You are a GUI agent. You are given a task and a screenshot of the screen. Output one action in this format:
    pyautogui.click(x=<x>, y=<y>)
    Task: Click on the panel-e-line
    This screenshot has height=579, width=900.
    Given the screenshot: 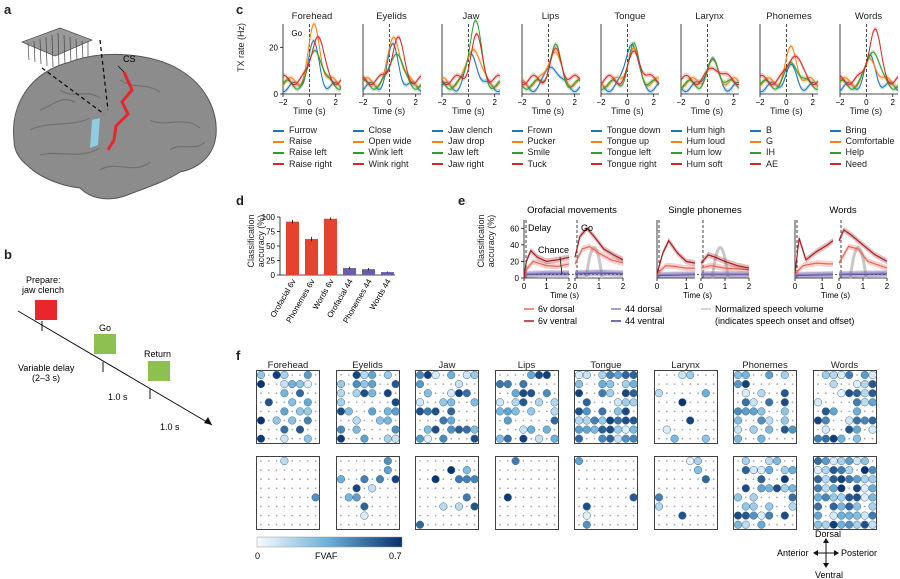 What is the action you would take?
    pyautogui.click(x=863, y=257)
    